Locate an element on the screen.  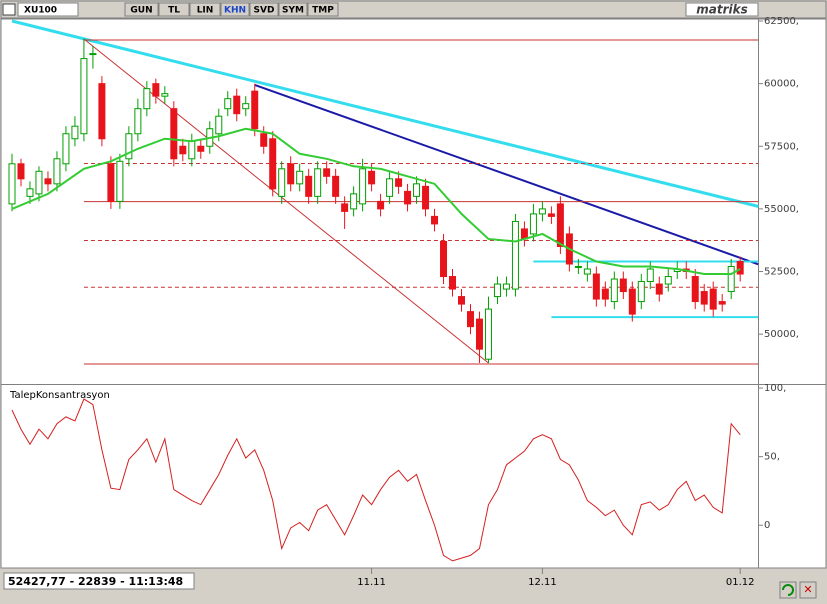
toolbar-button: SYM is located at coordinates (293, 9).